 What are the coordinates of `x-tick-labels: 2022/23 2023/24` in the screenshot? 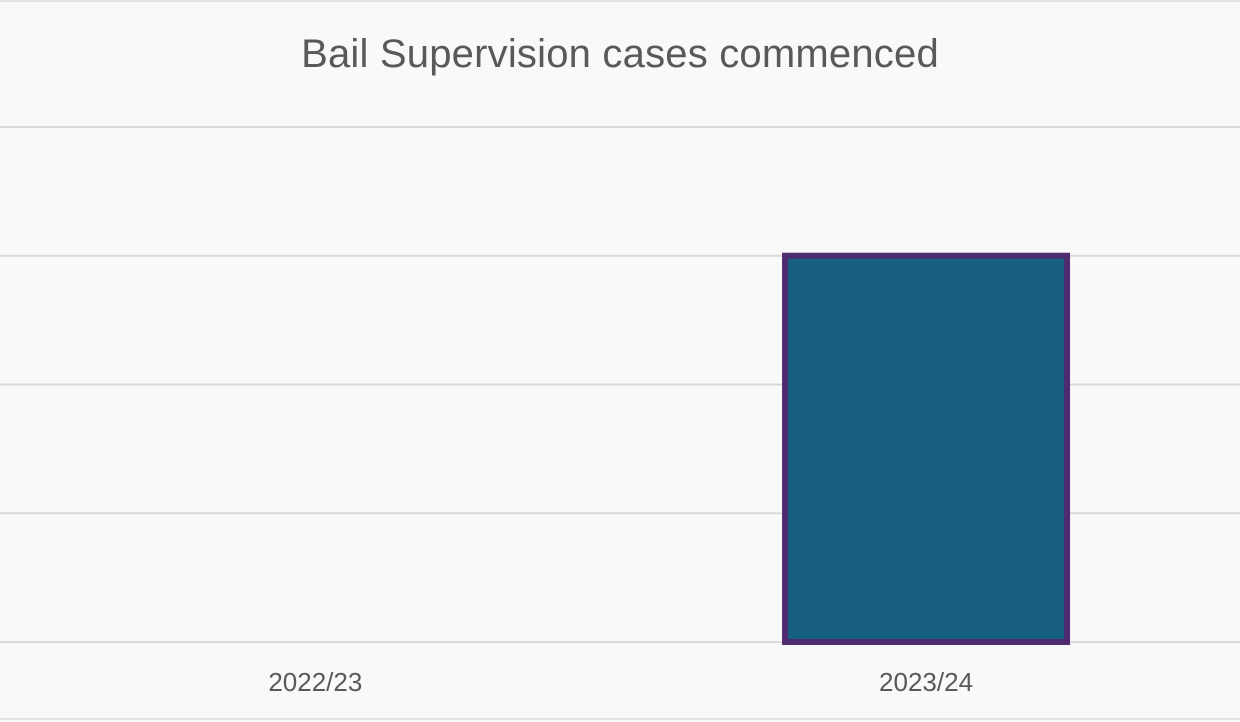 It's located at (620, 682).